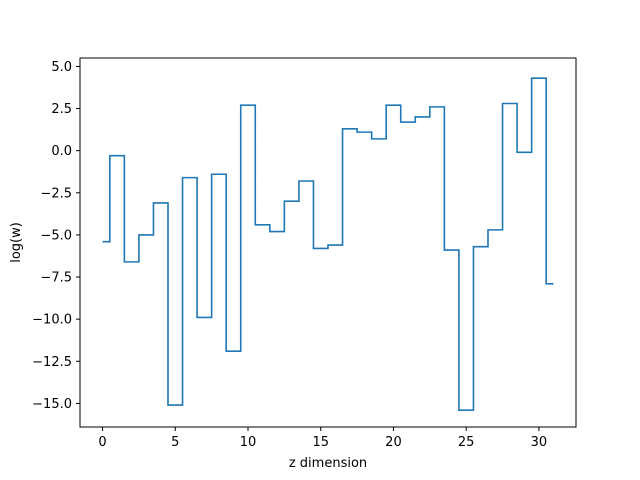 The width and height of the screenshot is (640, 480). Describe the element at coordinates (16, 242) in the screenshot. I see `y-axis-label: log(w)` at that location.